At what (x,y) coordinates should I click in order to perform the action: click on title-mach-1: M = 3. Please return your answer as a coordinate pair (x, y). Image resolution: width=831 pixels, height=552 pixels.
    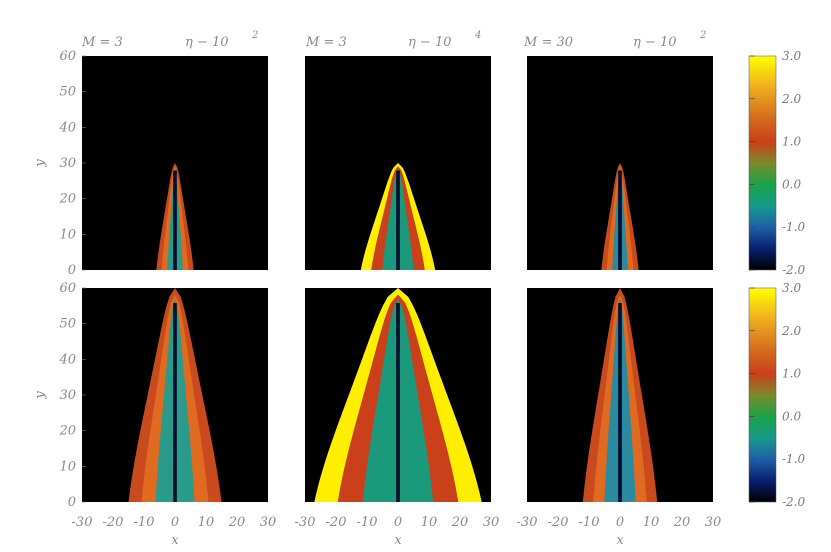
    Looking at the image, I should click on (102, 42).